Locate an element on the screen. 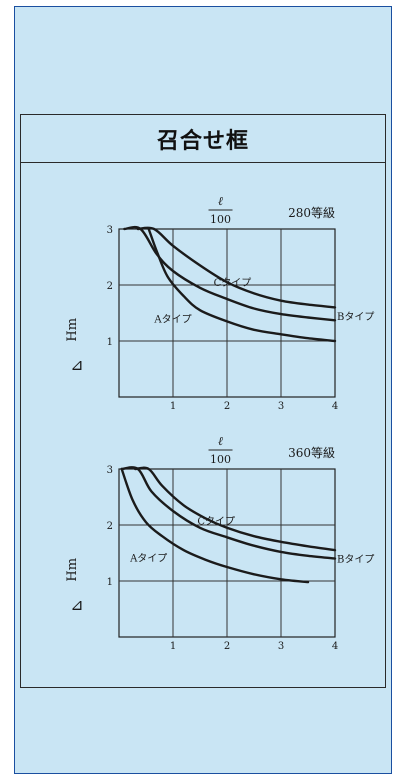 This screenshot has width=403, height=782. card-header: 召合せ框 is located at coordinates (203, 139).